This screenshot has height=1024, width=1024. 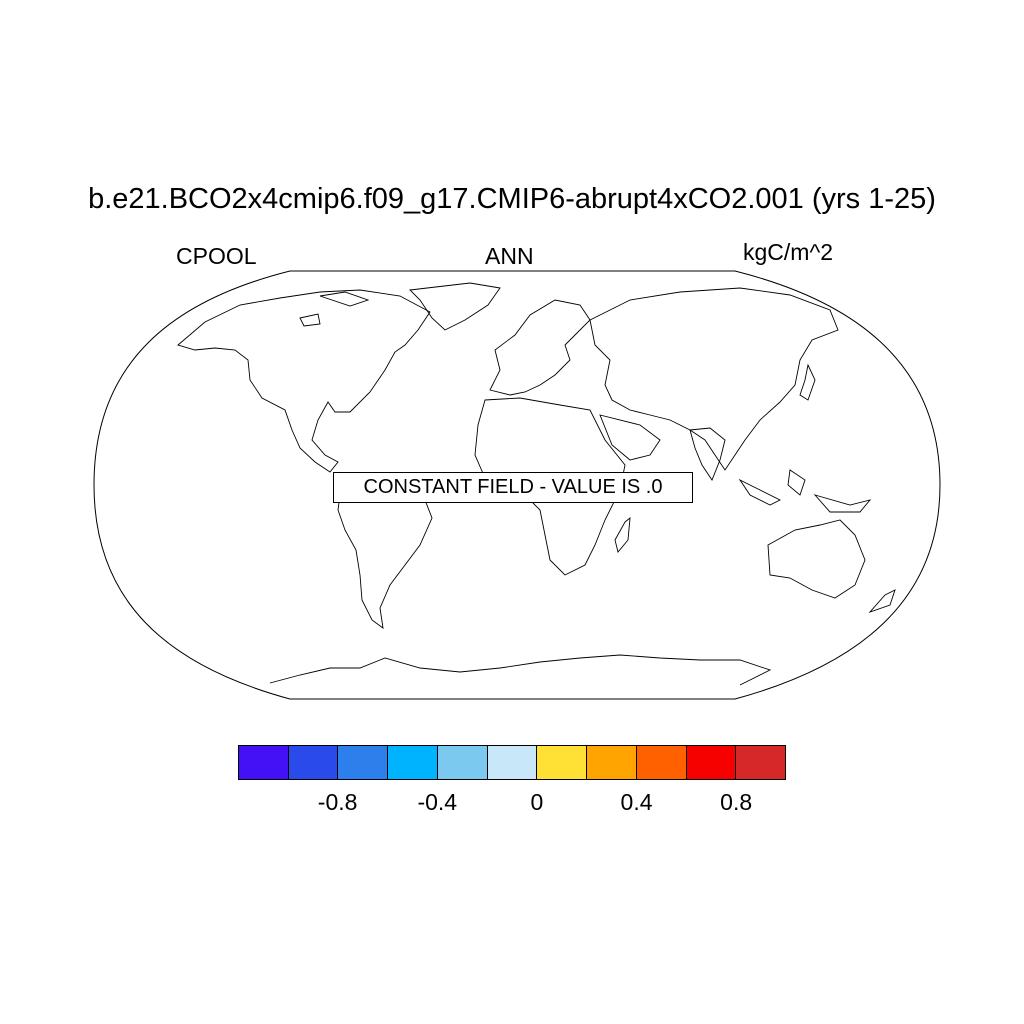 What do you see at coordinates (304, 381) in the screenshot?
I see `coastline-north-america` at bounding box center [304, 381].